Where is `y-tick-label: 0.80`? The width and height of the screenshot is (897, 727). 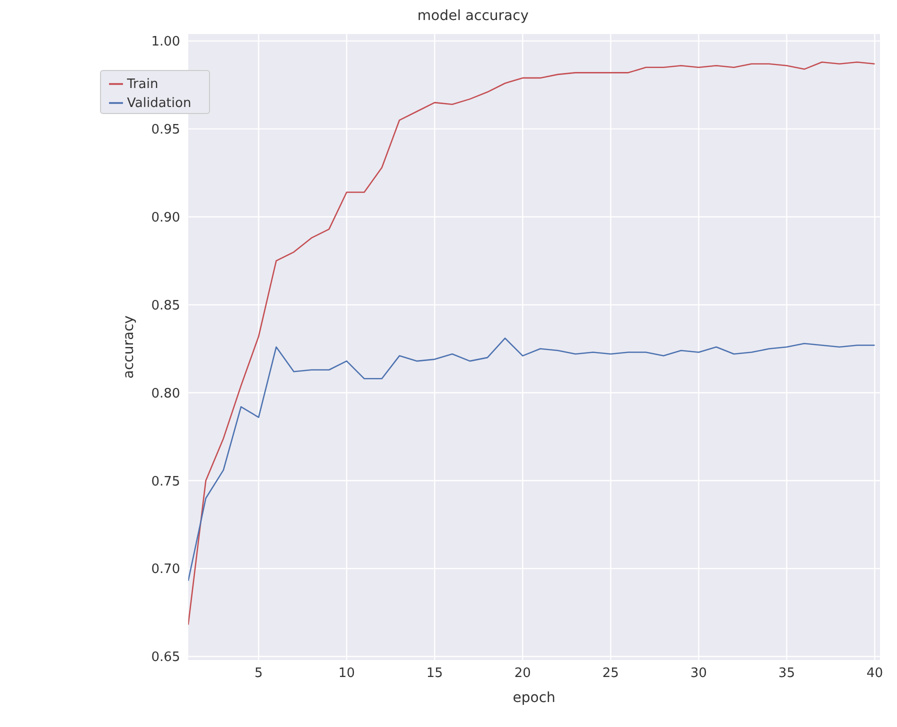
y-tick-label: 0.80 is located at coordinates (165, 394).